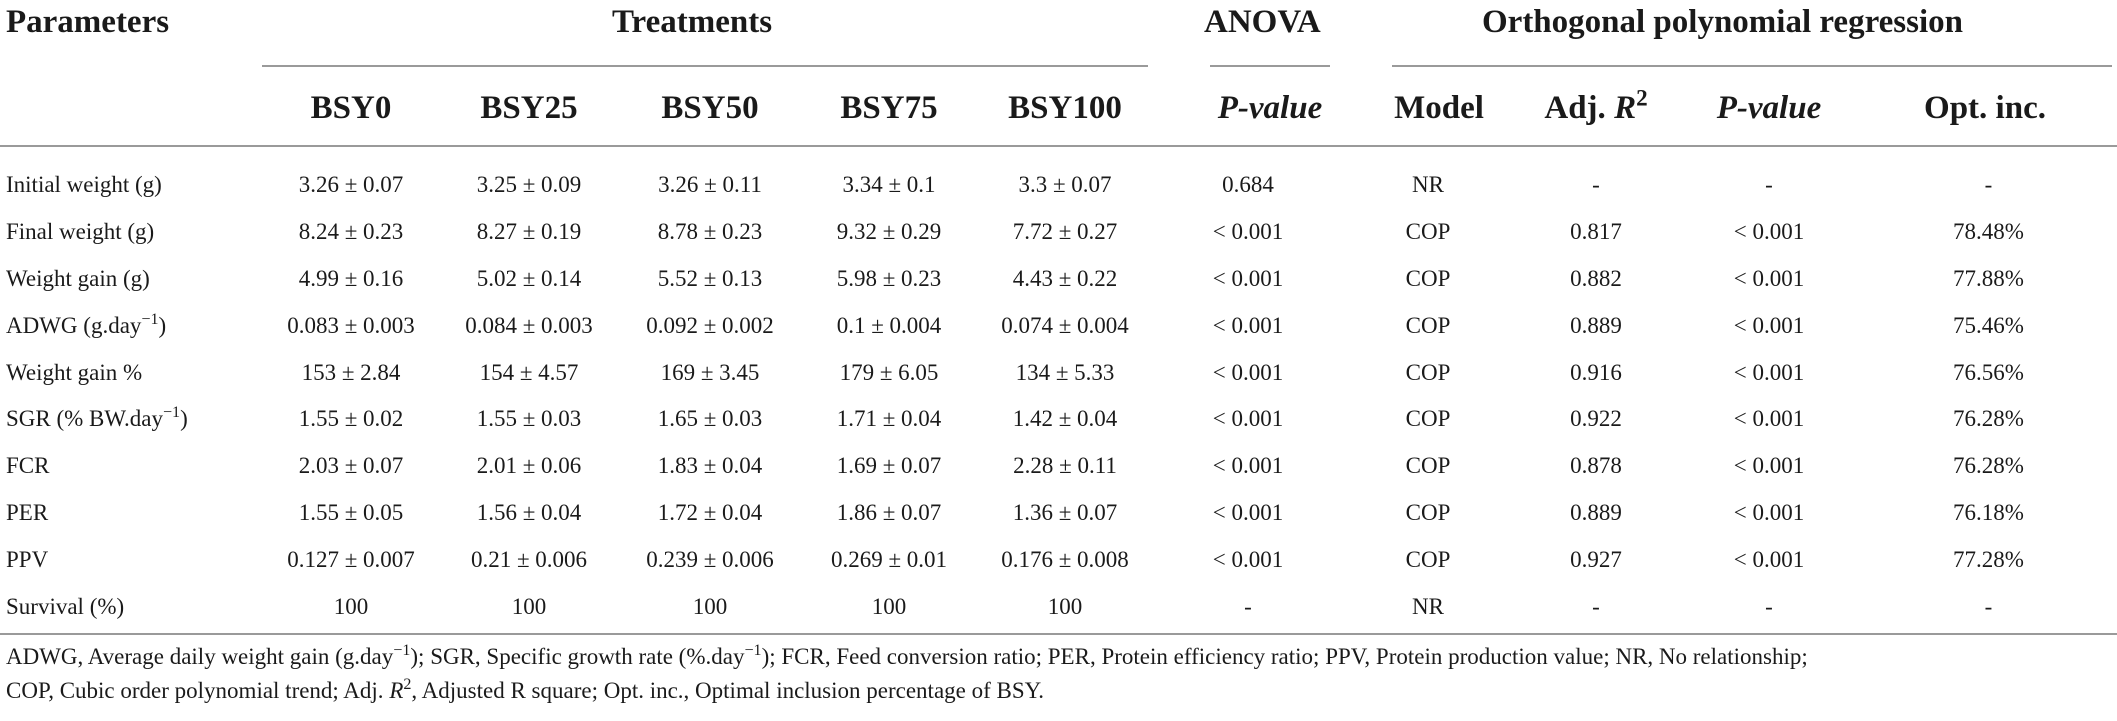 This screenshot has height=721, width=2117. Describe the element at coordinates (889, 325) in the screenshot. I see `bsy75-cell: 0.1 ± 0.004` at that location.